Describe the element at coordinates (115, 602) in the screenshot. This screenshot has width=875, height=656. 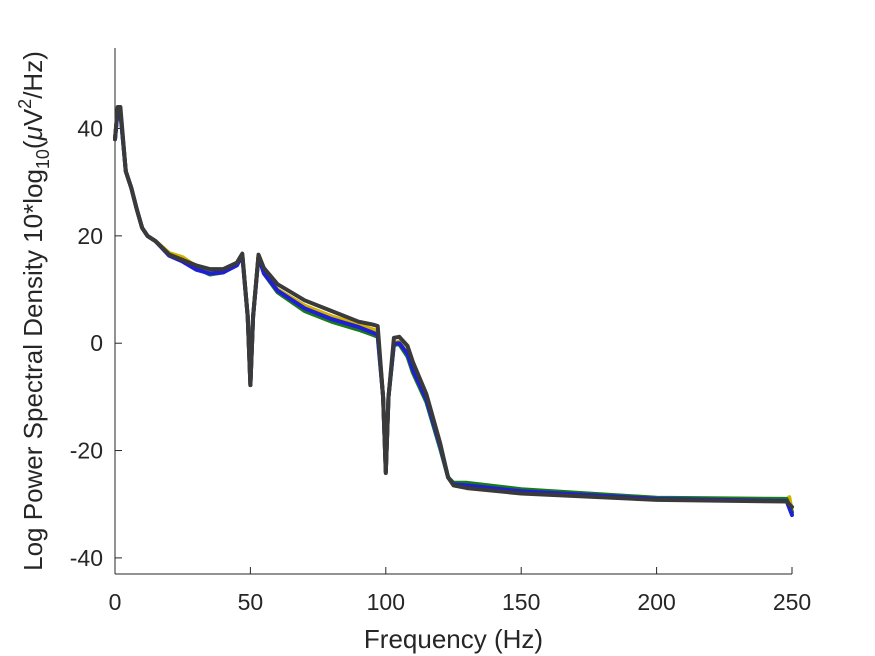
I see `x-tick-label: 0` at that location.